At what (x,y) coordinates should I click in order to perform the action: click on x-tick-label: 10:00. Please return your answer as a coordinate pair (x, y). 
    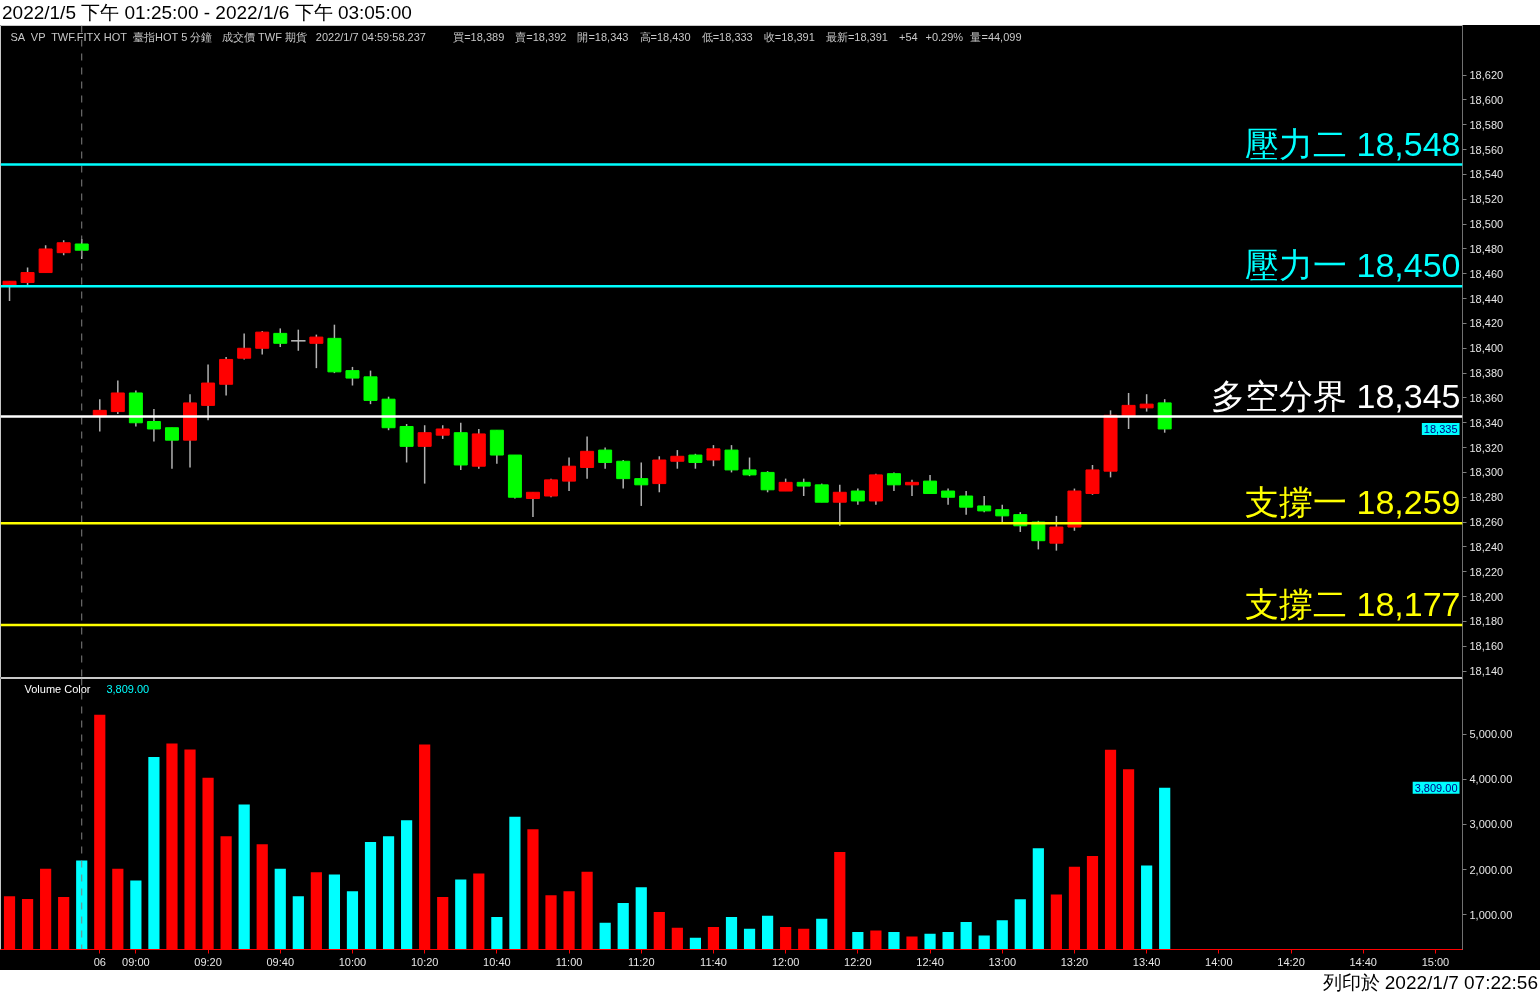
    Looking at the image, I should click on (352, 961).